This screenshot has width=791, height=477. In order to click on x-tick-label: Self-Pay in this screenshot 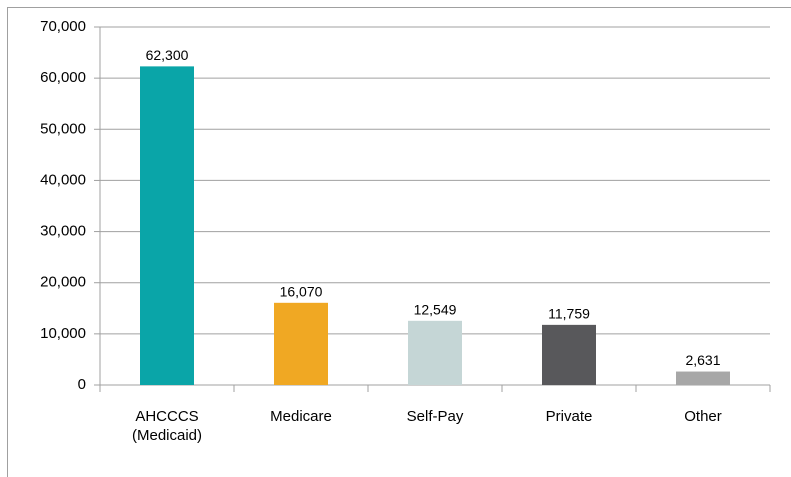, I will do `click(435, 416)`.